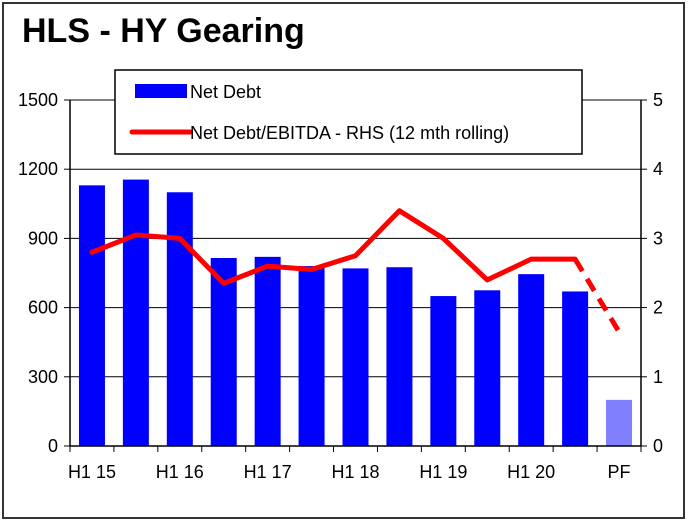  Describe the element at coordinates (597, 295) in the screenshot. I see `line-net-debt-ebitda-projection` at that location.